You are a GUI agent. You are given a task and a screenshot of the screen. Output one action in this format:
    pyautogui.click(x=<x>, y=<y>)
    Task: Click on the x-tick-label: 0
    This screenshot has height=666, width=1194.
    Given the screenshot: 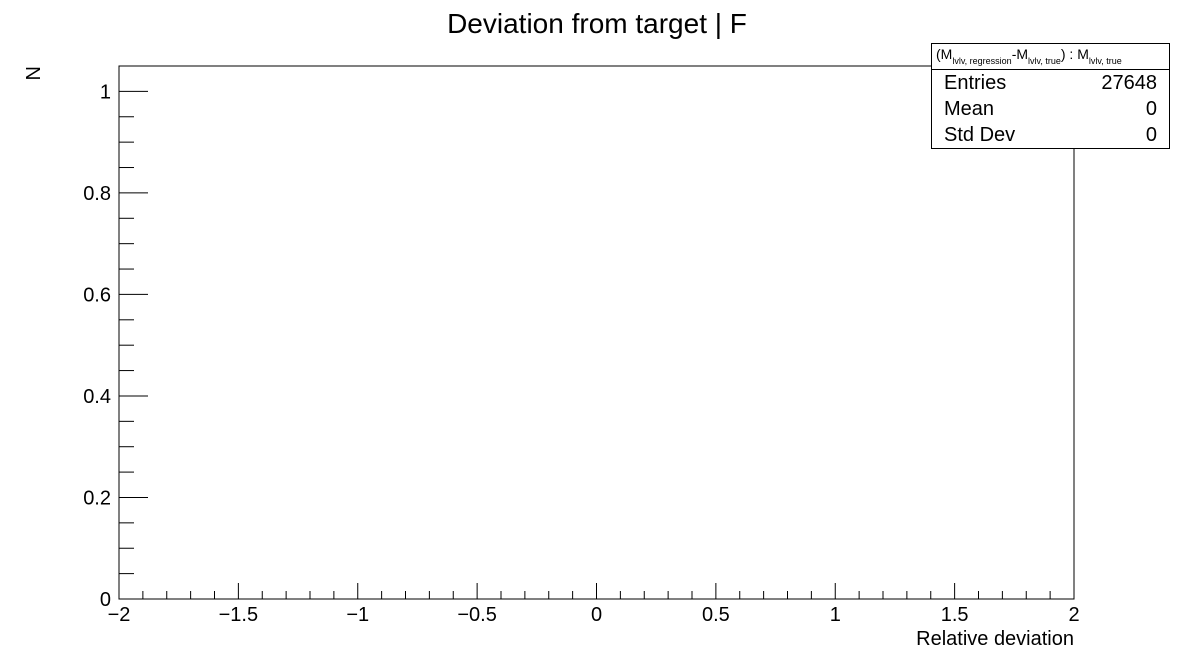 What is the action you would take?
    pyautogui.click(x=596, y=615)
    